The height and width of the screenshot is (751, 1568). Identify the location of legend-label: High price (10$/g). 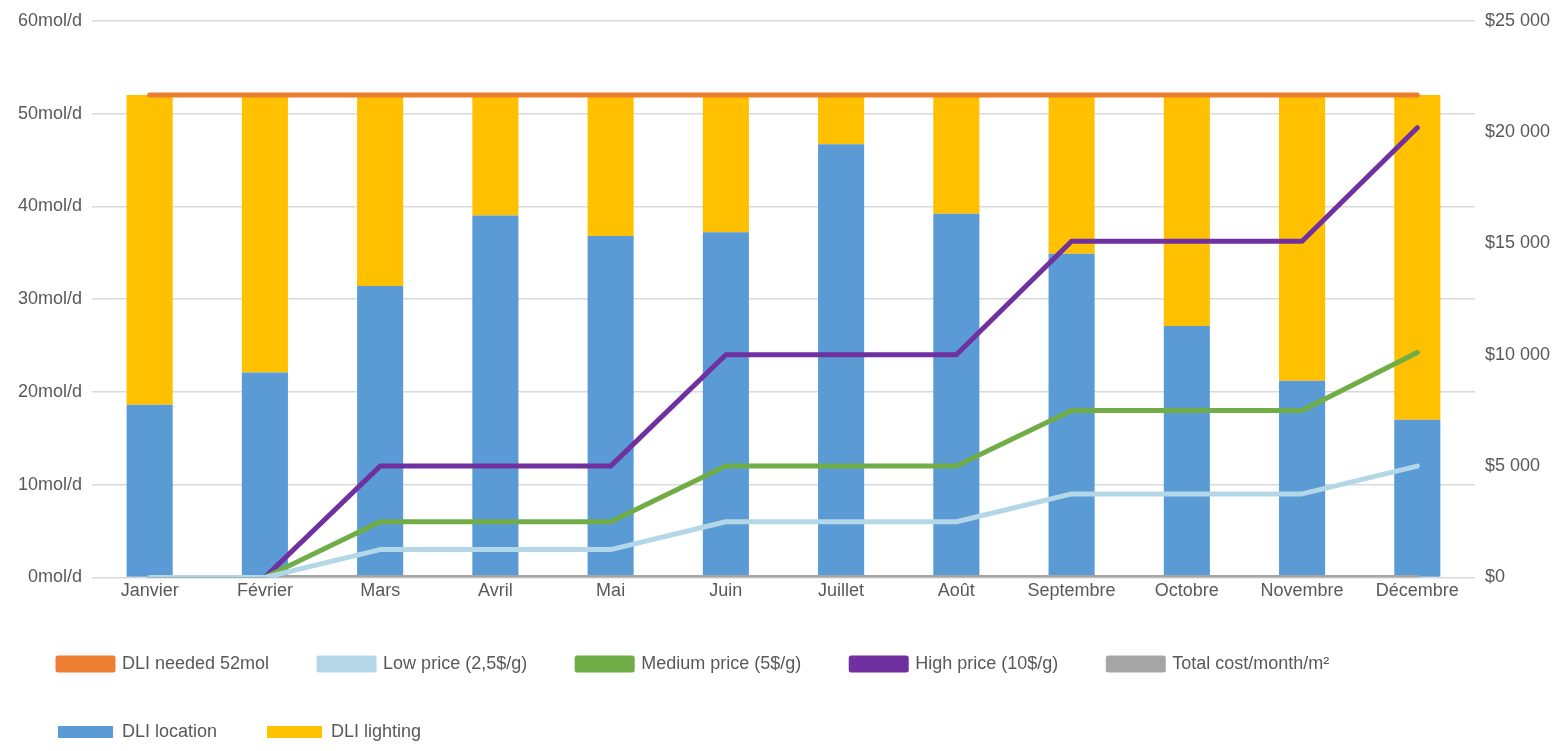
(987, 662).